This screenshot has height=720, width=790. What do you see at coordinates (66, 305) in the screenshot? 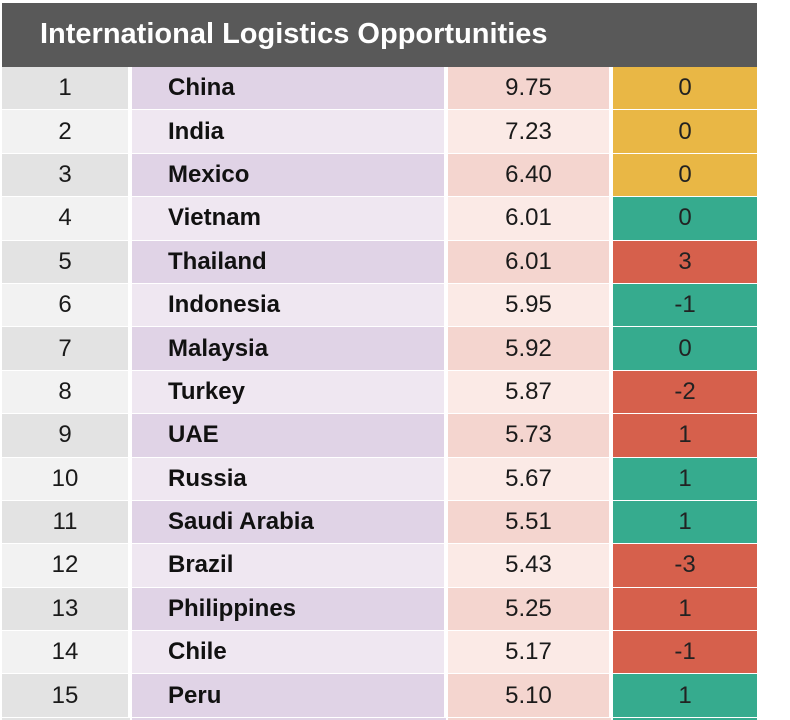
I see `rank-cell: 6` at bounding box center [66, 305].